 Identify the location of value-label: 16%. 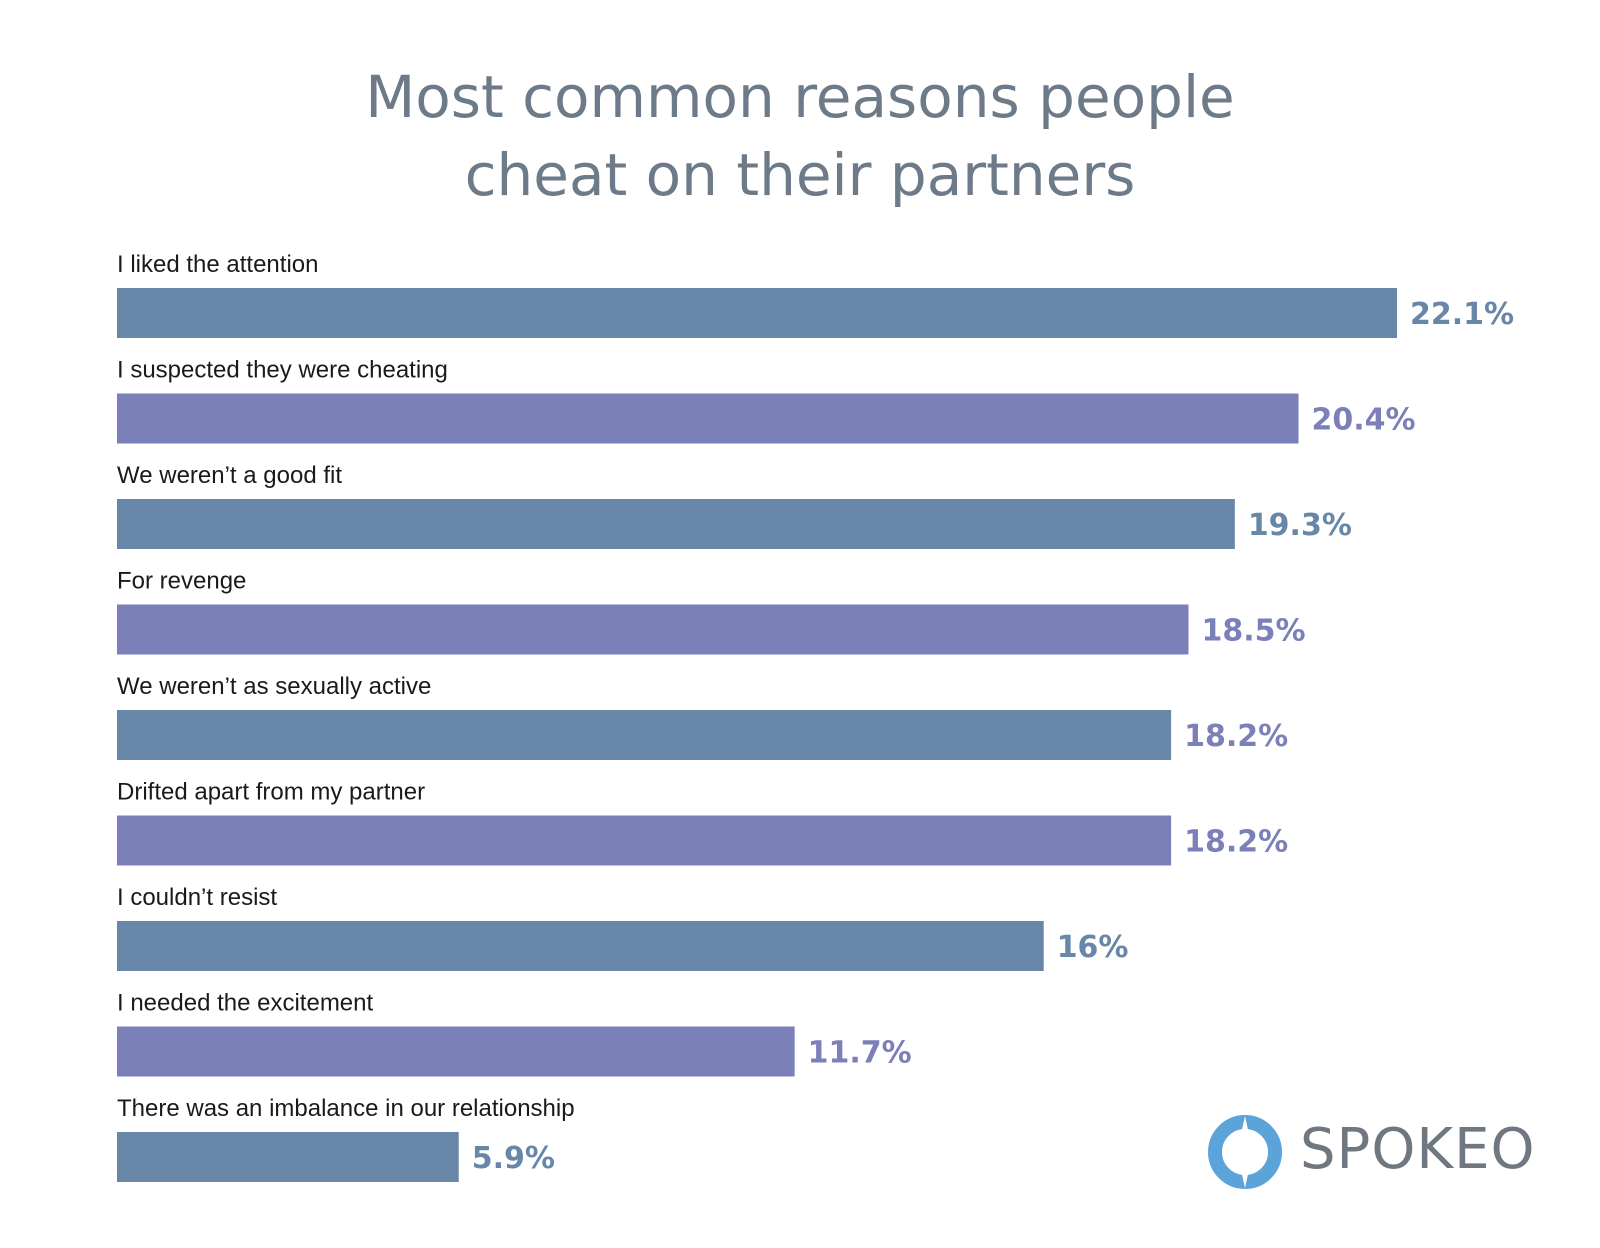
(1093, 947).